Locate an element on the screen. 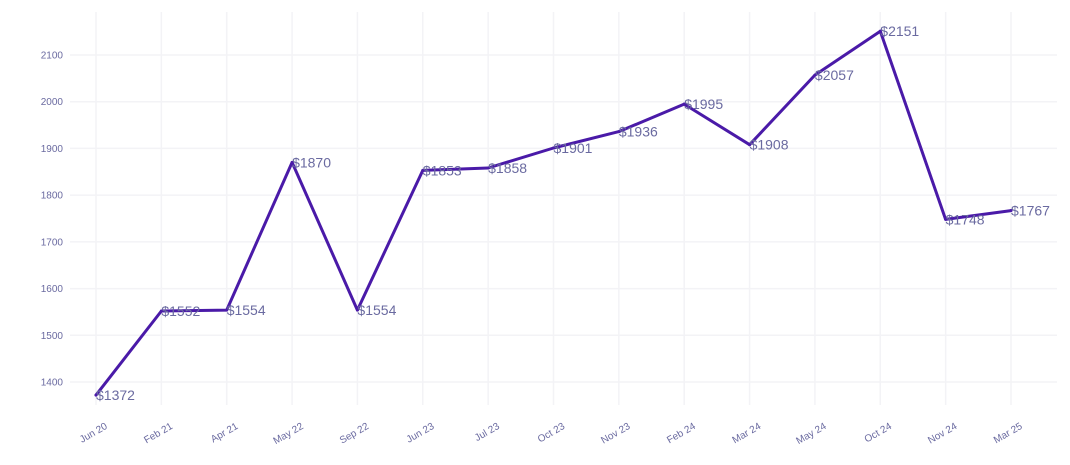 This screenshot has height=465, width=1070. data-label: $1853 is located at coordinates (442, 170).